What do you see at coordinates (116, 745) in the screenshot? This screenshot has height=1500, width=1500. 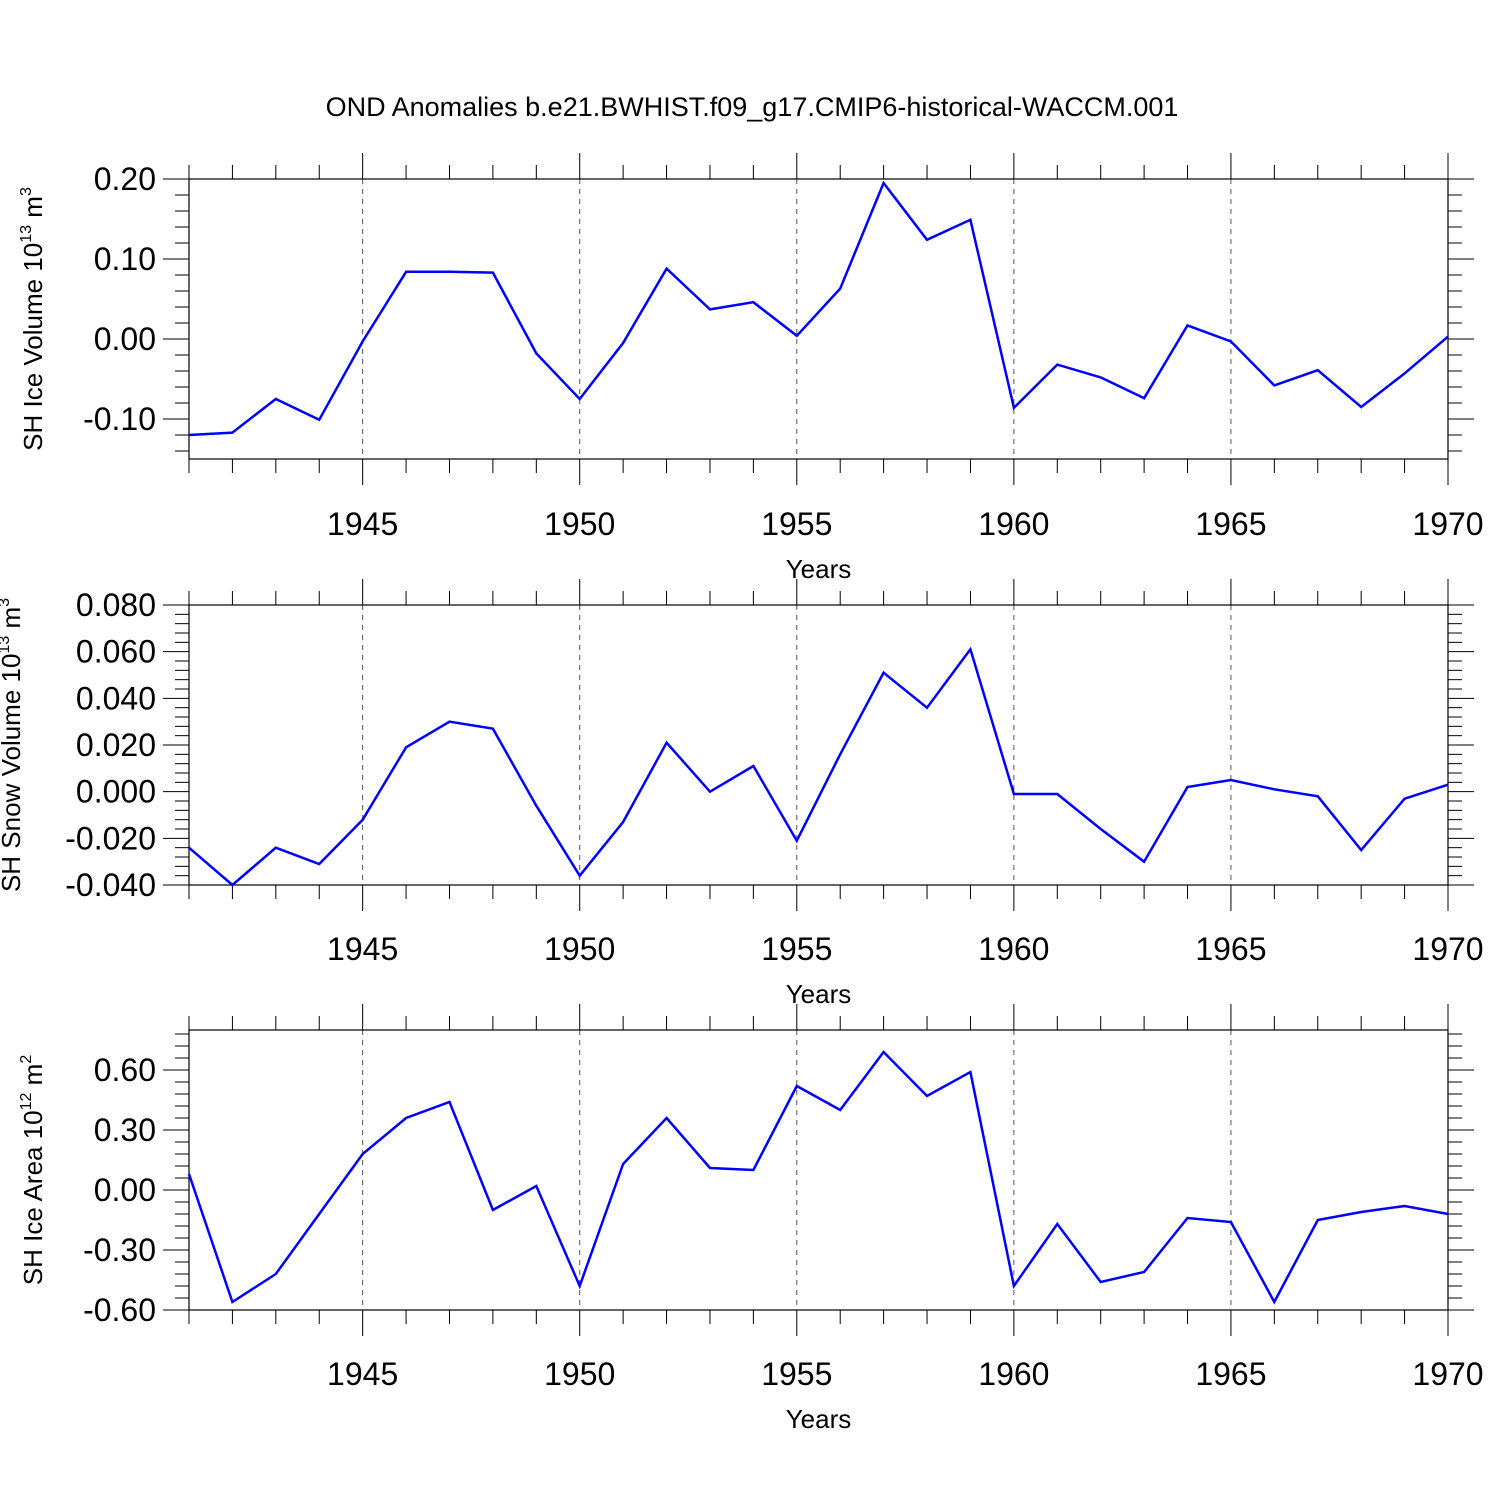 I see `y-tick-label: 0.020` at bounding box center [116, 745].